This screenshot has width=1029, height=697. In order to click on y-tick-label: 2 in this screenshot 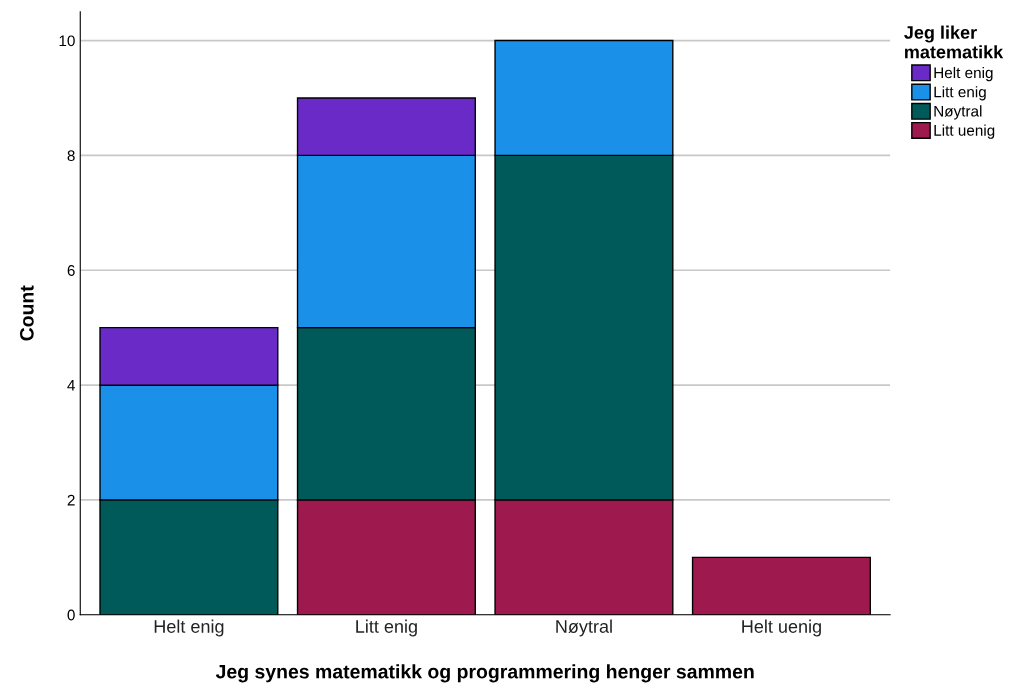, I will do `click(71, 500)`.